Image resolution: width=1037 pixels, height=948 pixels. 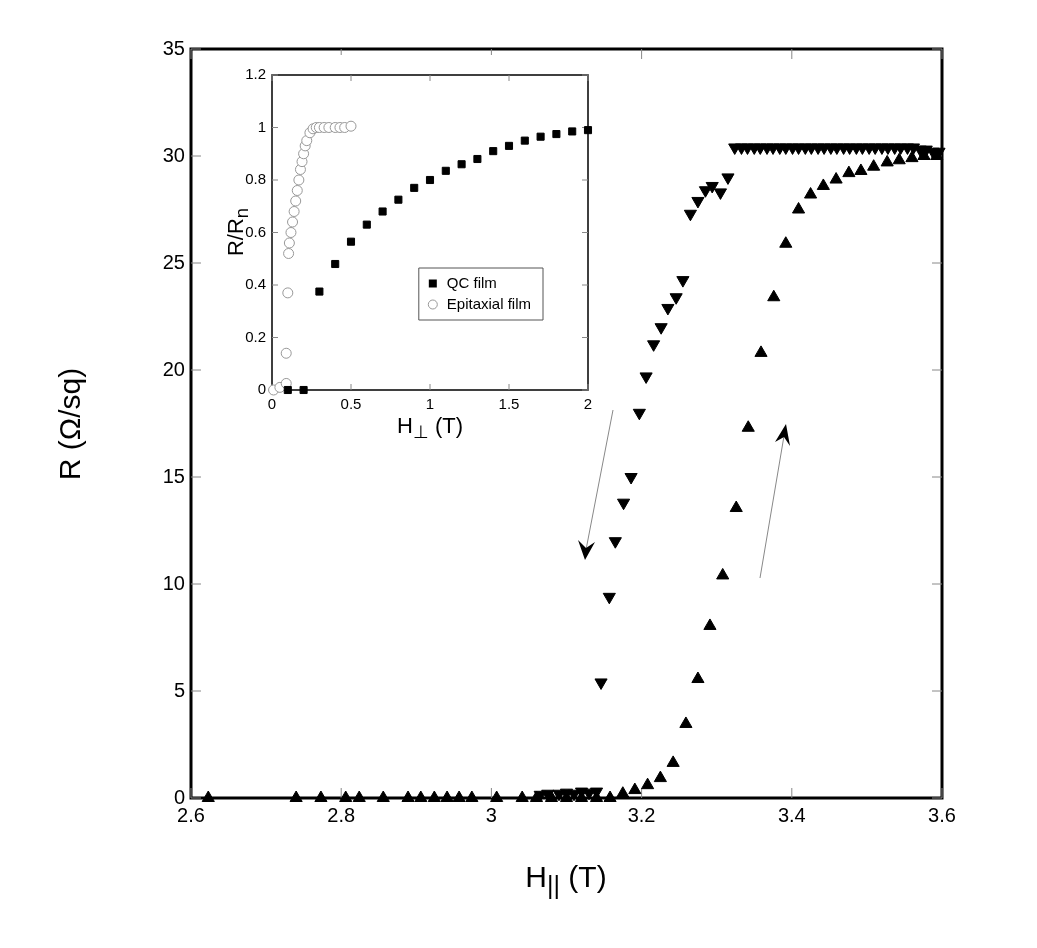 What do you see at coordinates (255, 179) in the screenshot?
I see `y-tick-label: 0.8` at bounding box center [255, 179].